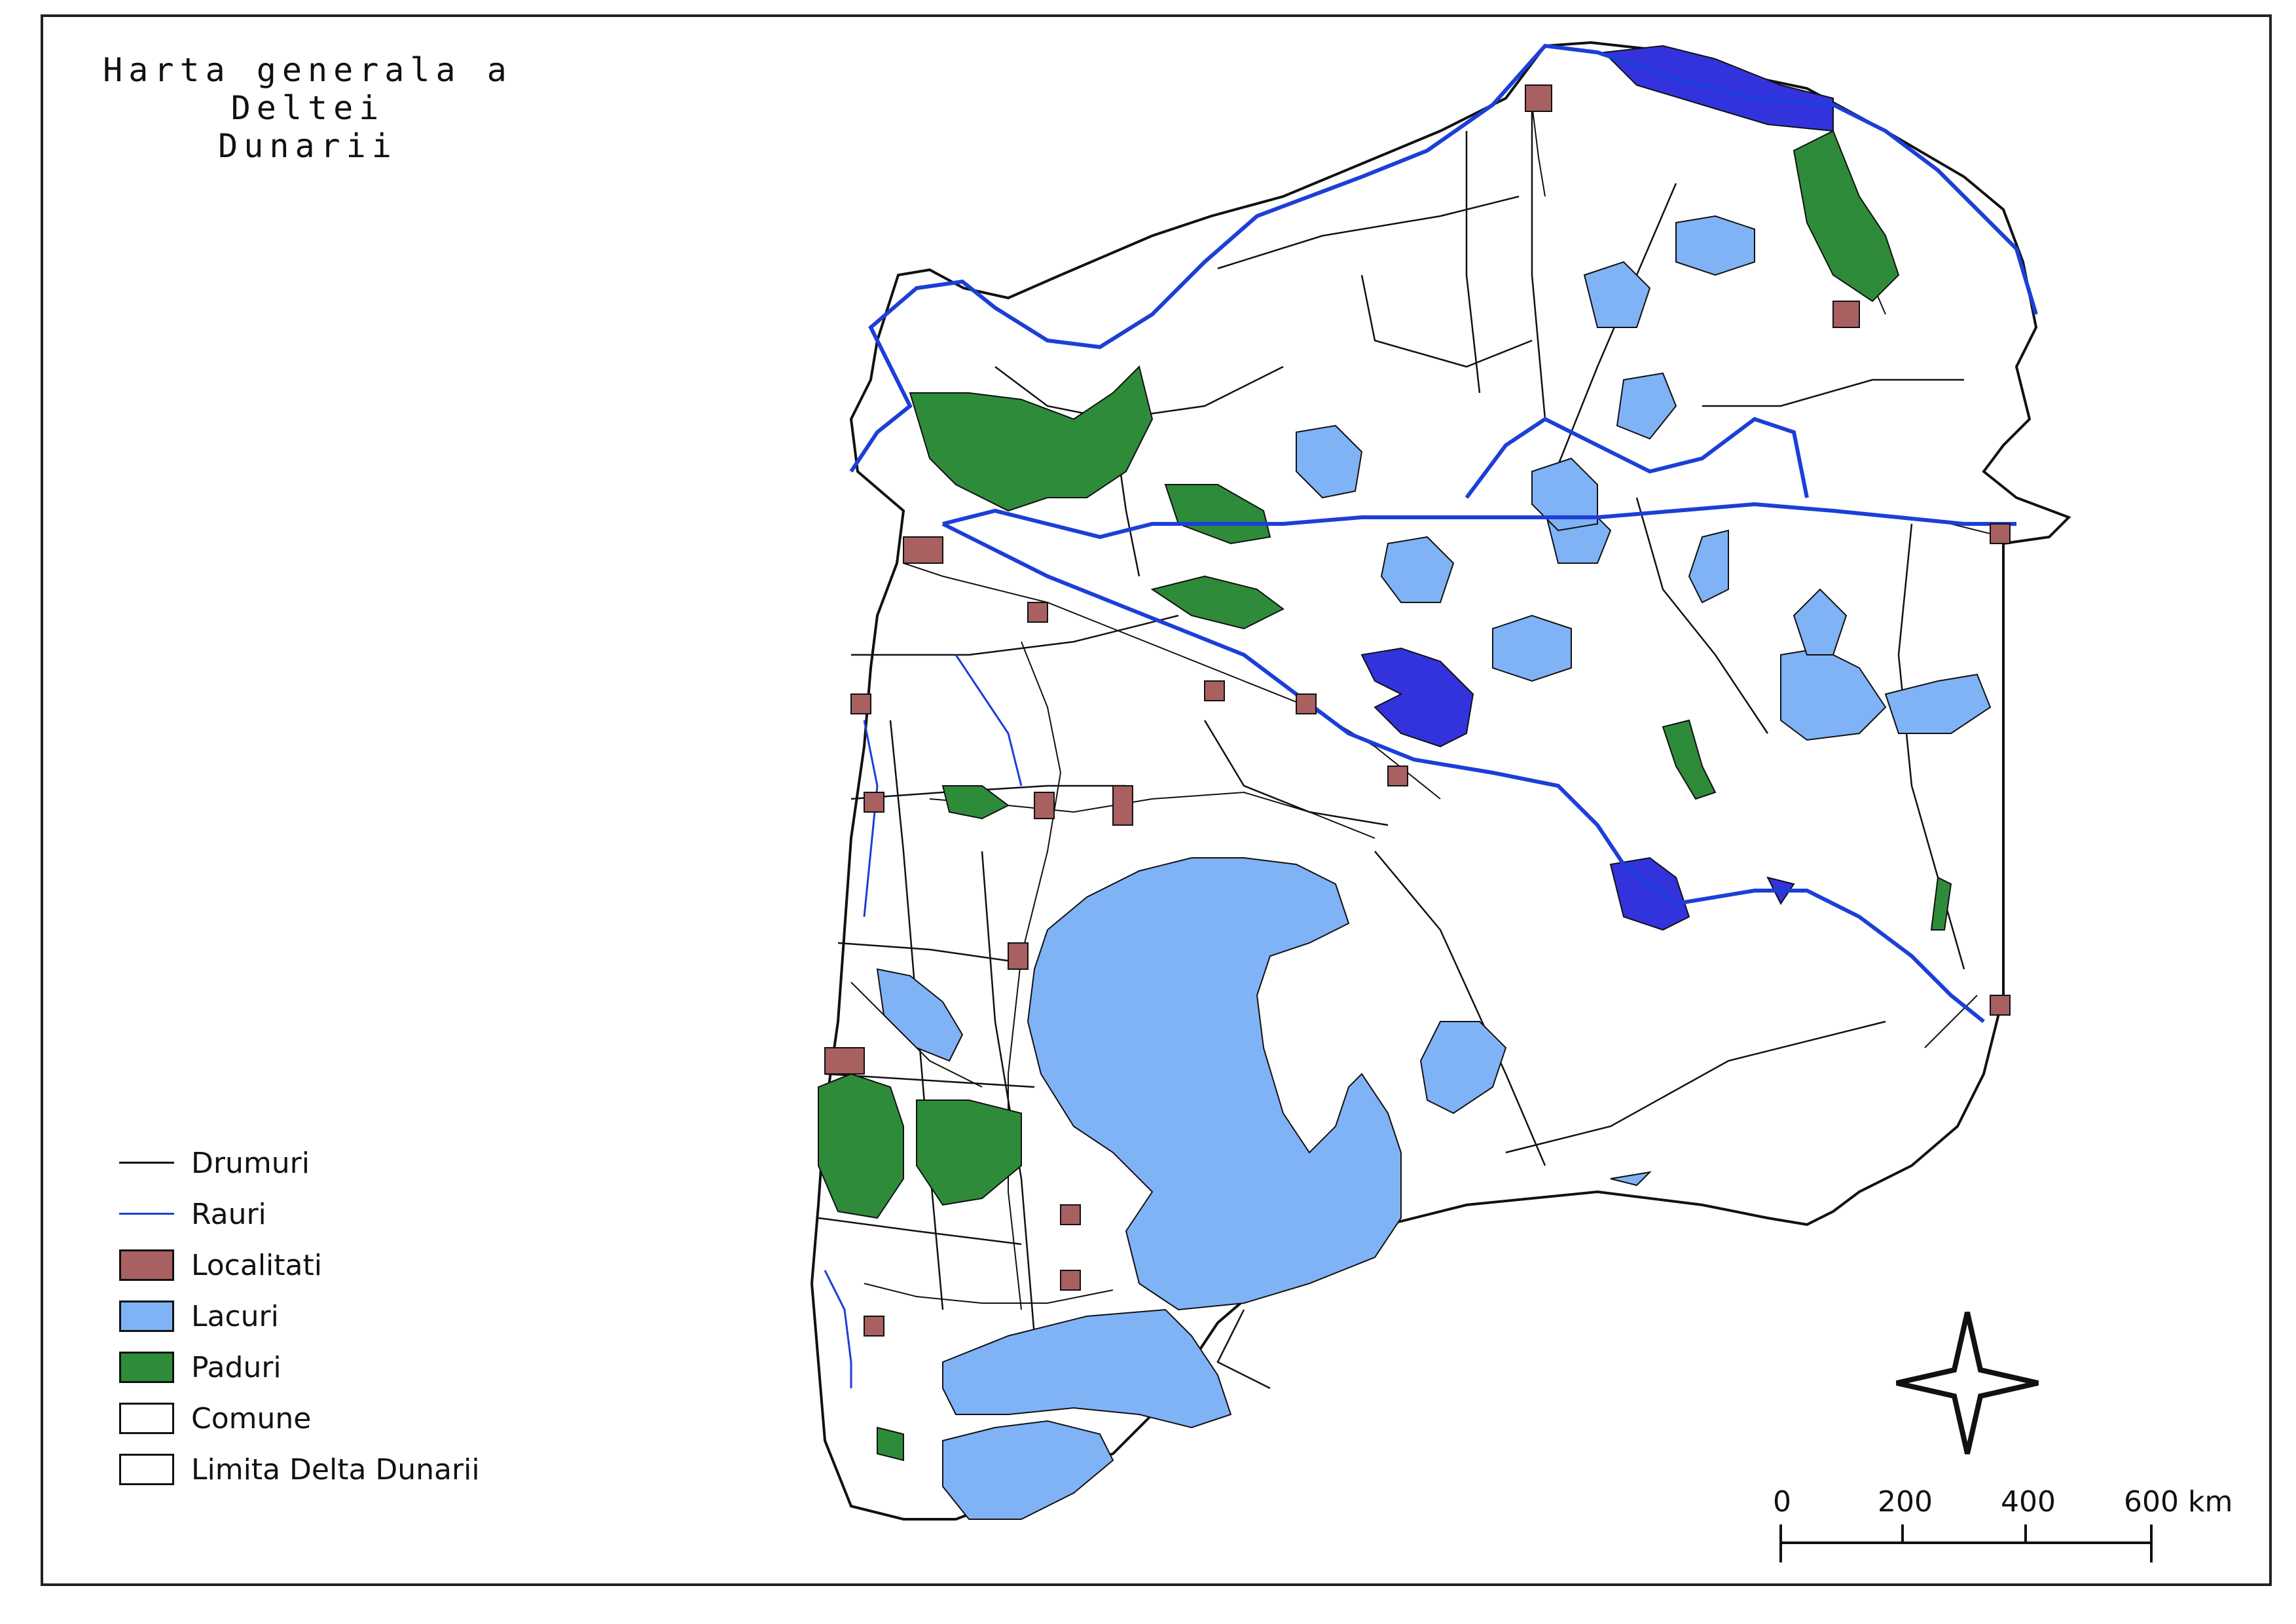 The width and height of the screenshot is (2296, 1624). What do you see at coordinates (308, 89) in the screenshot?
I see `map-title-line-1: Harta generala a Deltei` at bounding box center [308, 89].